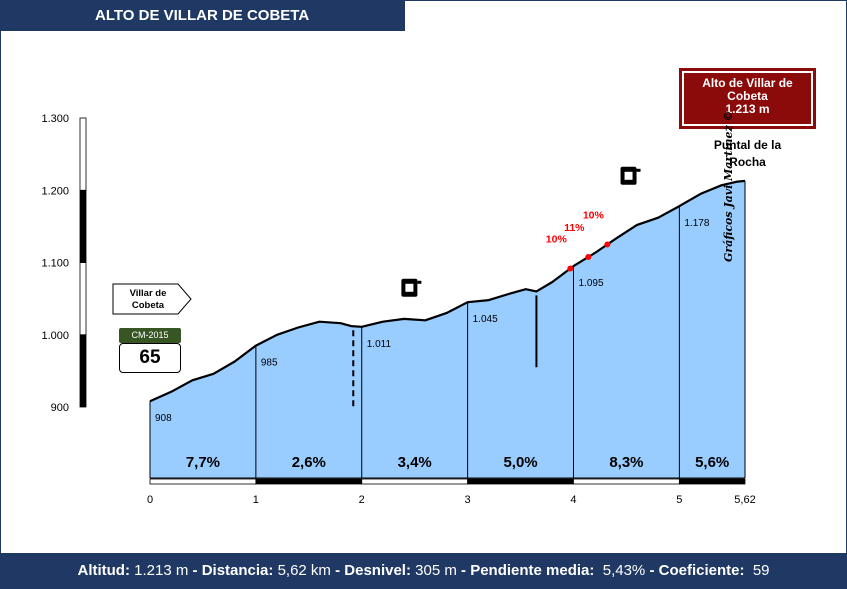 Image resolution: width=847 pixels, height=589 pixels. I want to click on y-tick-label: 900, so click(60, 408).